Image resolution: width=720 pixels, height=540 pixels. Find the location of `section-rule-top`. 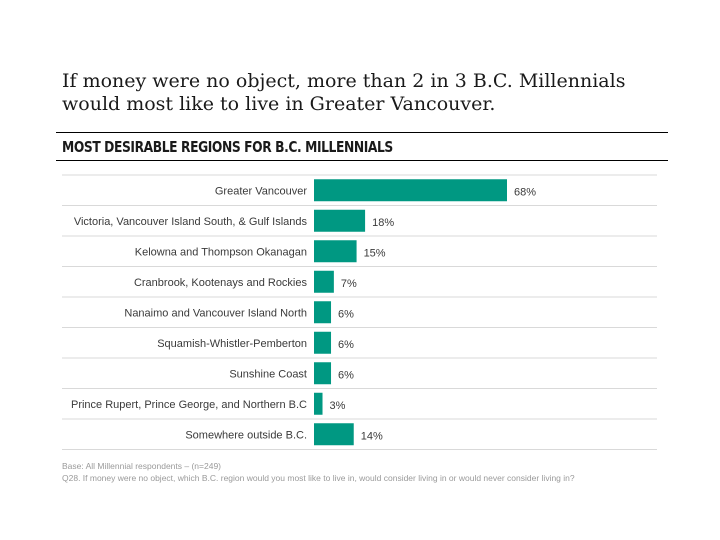

section-rule-top is located at coordinates (362, 132).